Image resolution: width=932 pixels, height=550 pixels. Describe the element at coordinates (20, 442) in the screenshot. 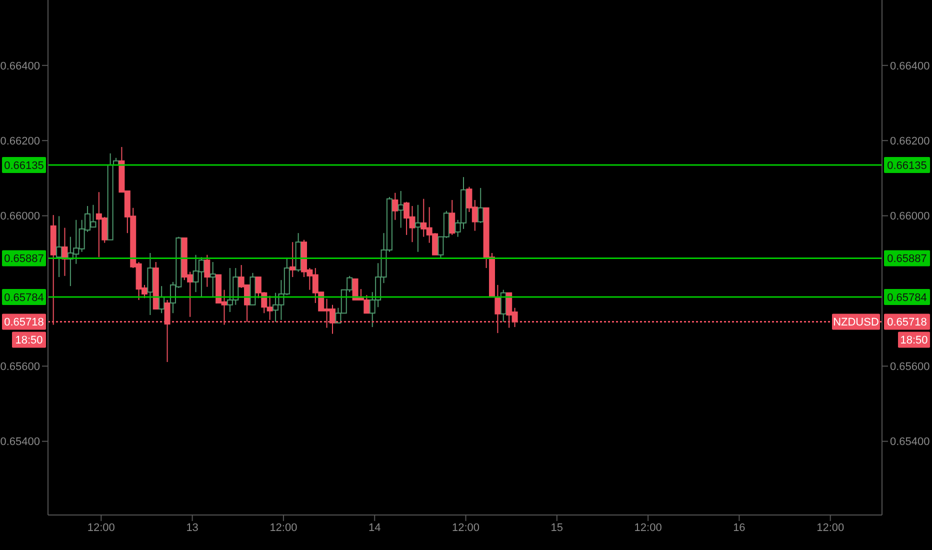

I see `y-tick-label: 0.65400` at that location.